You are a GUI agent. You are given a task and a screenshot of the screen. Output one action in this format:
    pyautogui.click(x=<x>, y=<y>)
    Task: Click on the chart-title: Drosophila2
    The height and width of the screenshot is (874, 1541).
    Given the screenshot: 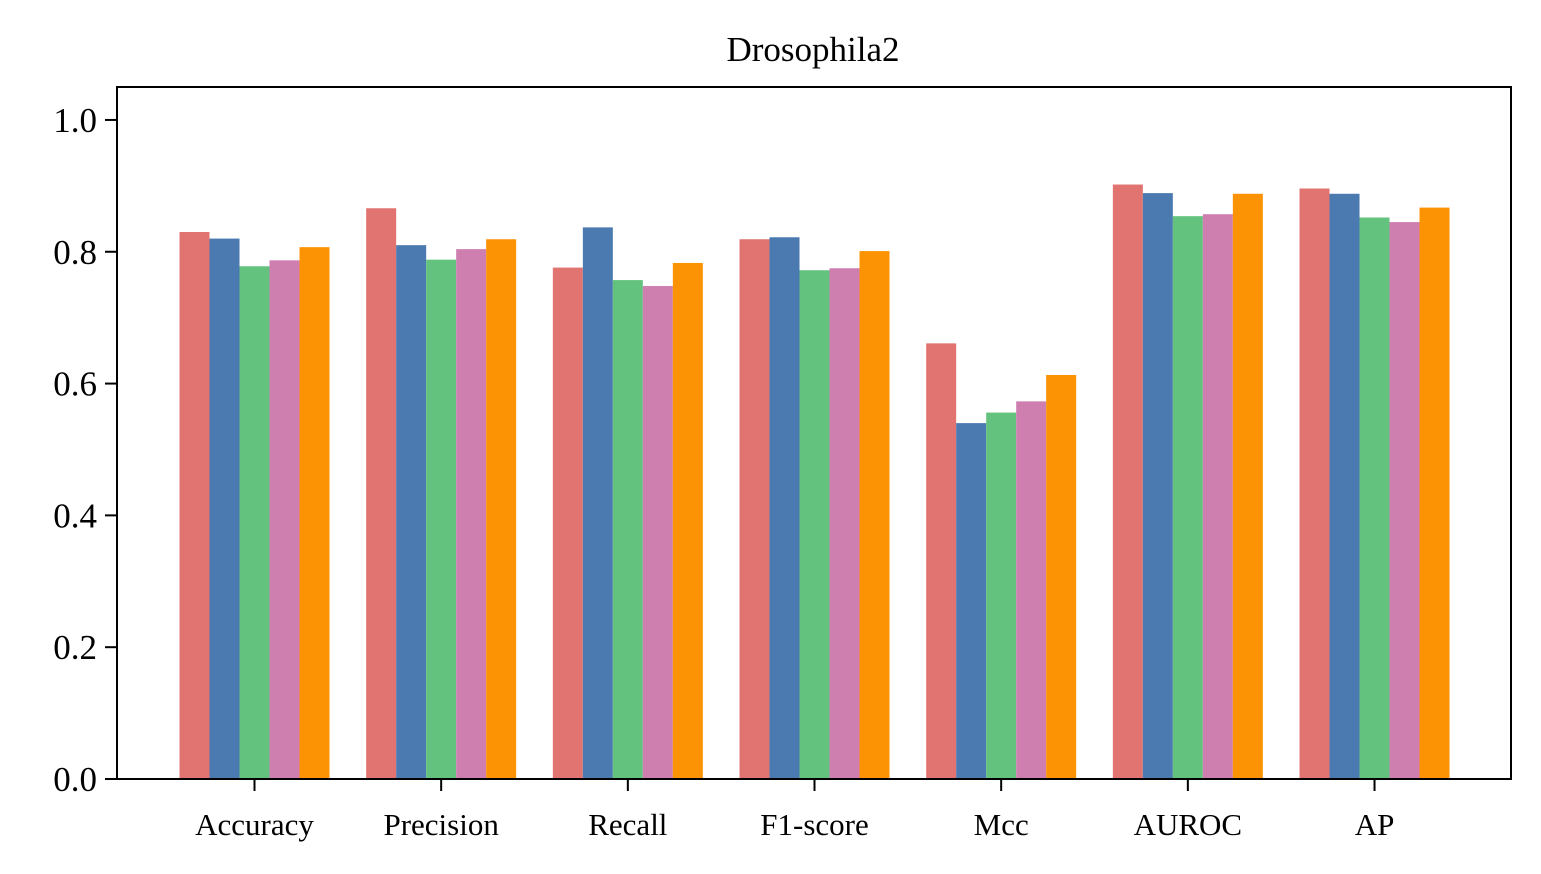 What is the action you would take?
    pyautogui.click(x=812, y=49)
    